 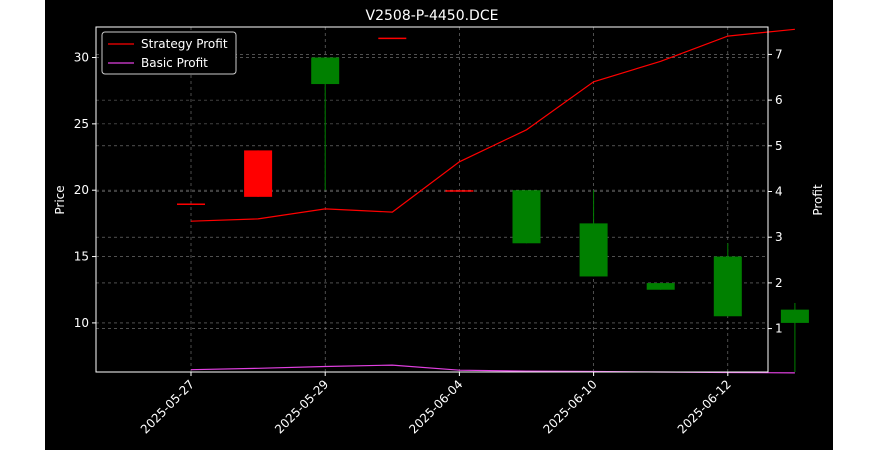 I want to click on y2-tick-label: 6, so click(x=779, y=100).